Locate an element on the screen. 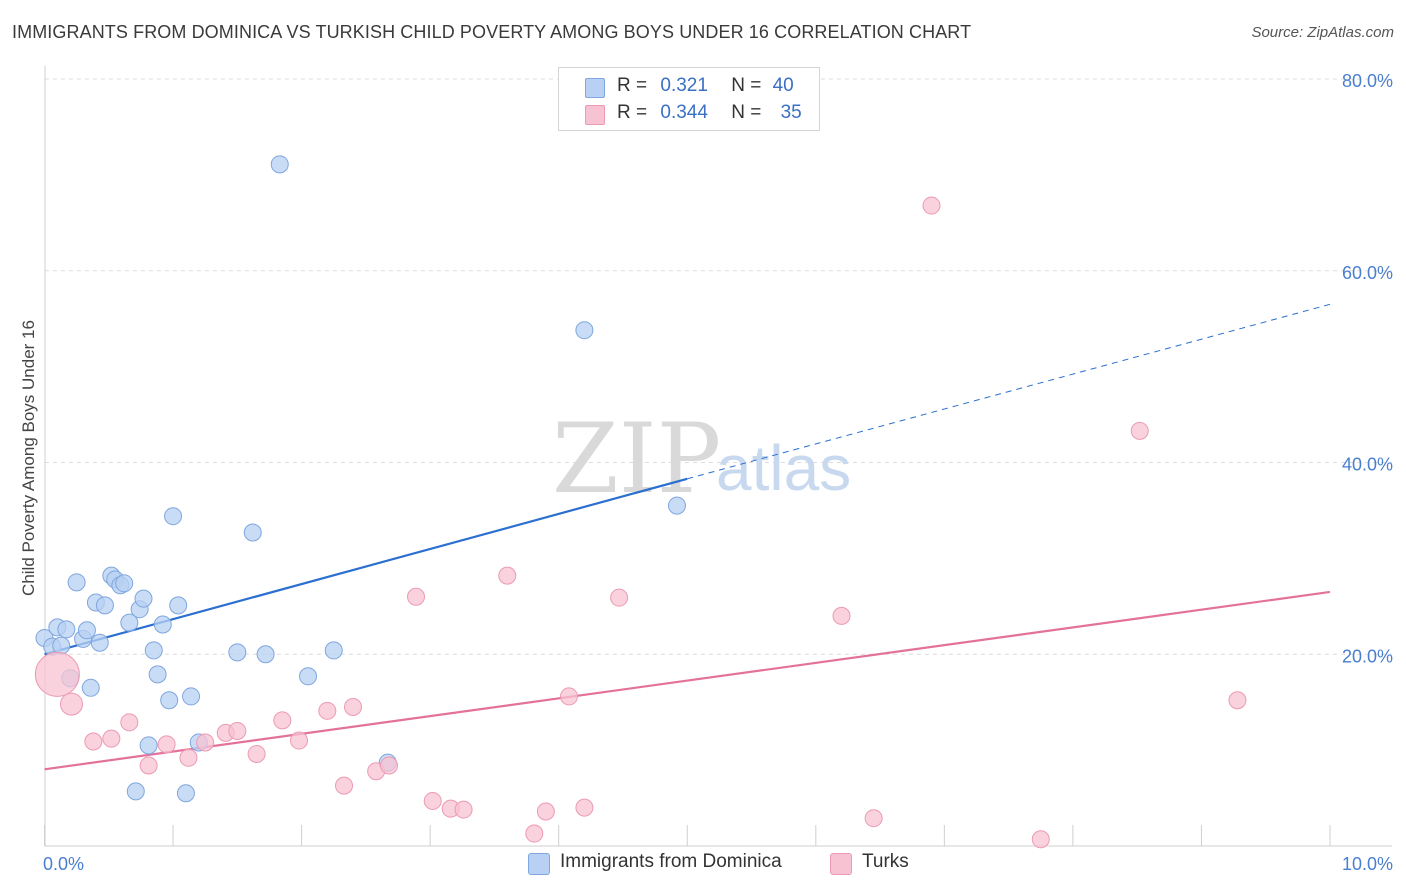  y-axis-label: Child Poverty Among Boys Under 16 is located at coordinates (28, 458).